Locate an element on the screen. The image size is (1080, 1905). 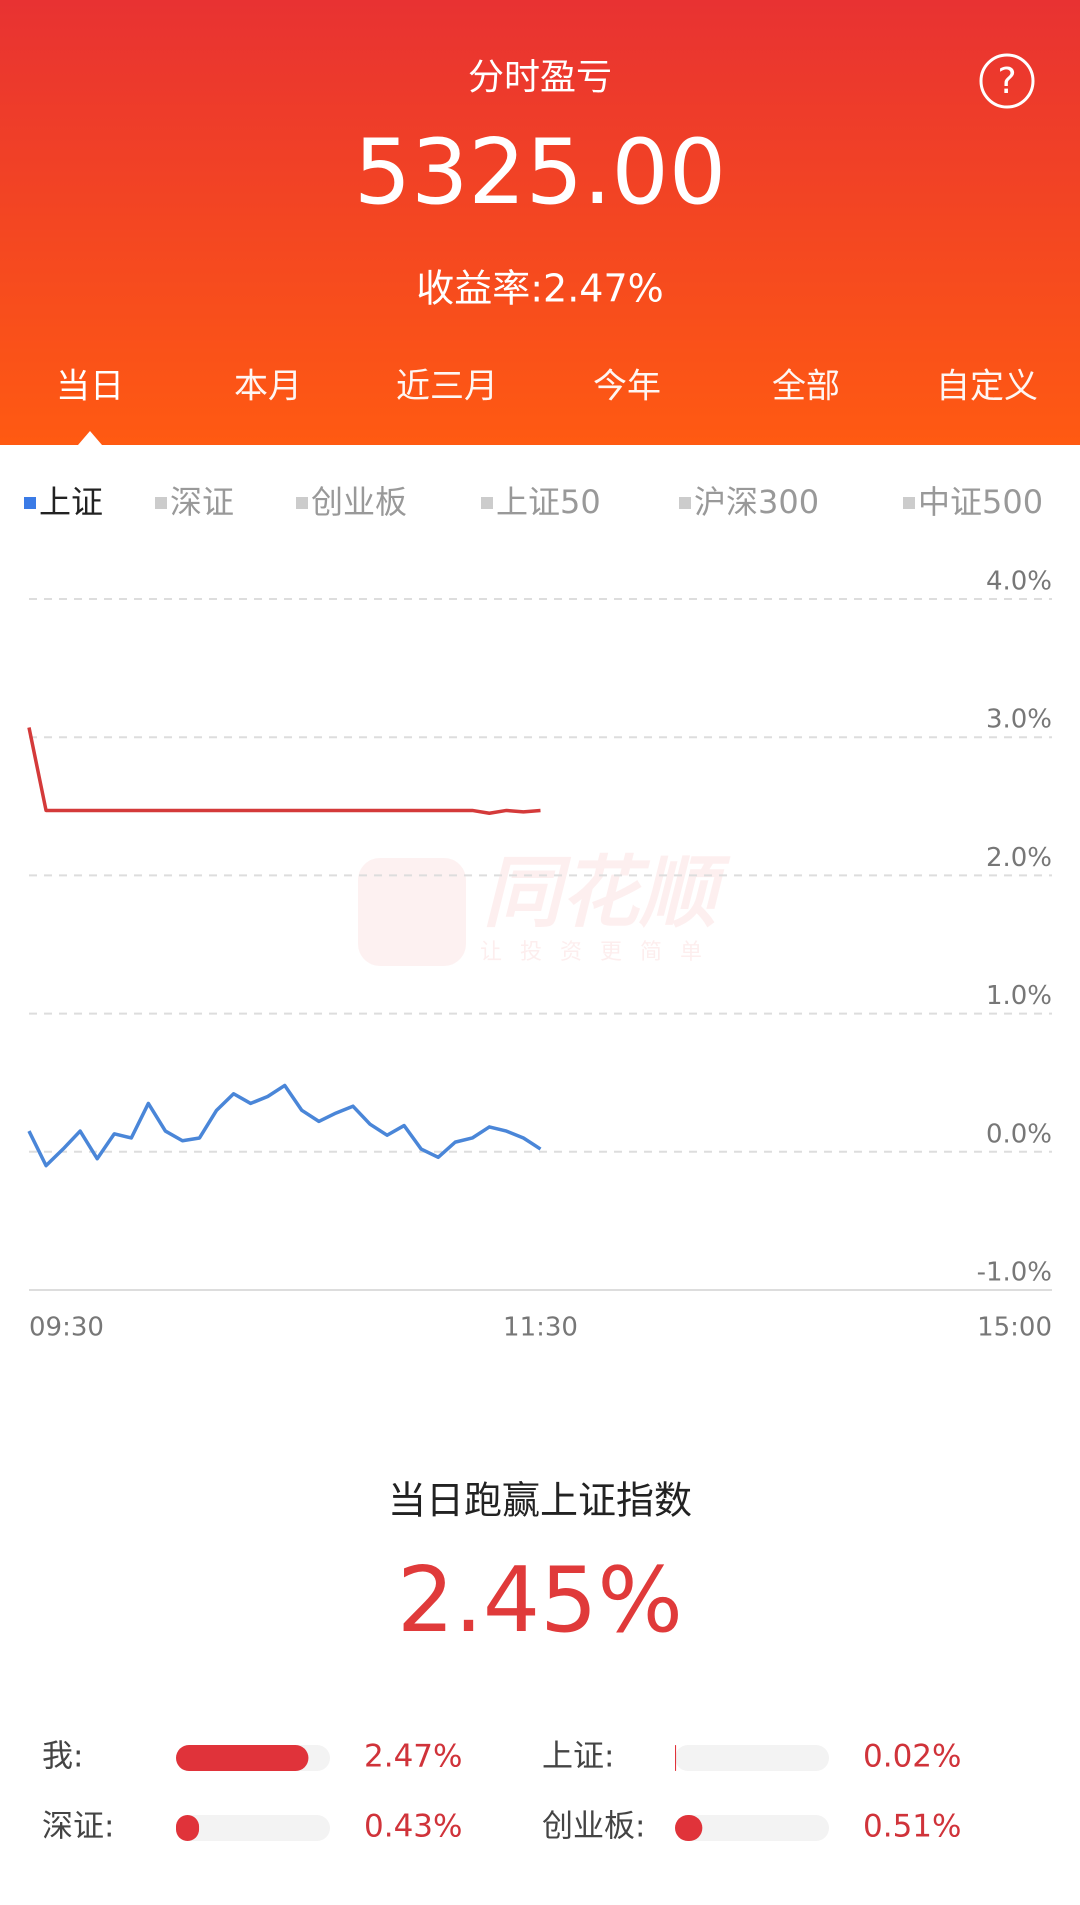
y-tick-label: 2.0% is located at coordinates (1019, 858).